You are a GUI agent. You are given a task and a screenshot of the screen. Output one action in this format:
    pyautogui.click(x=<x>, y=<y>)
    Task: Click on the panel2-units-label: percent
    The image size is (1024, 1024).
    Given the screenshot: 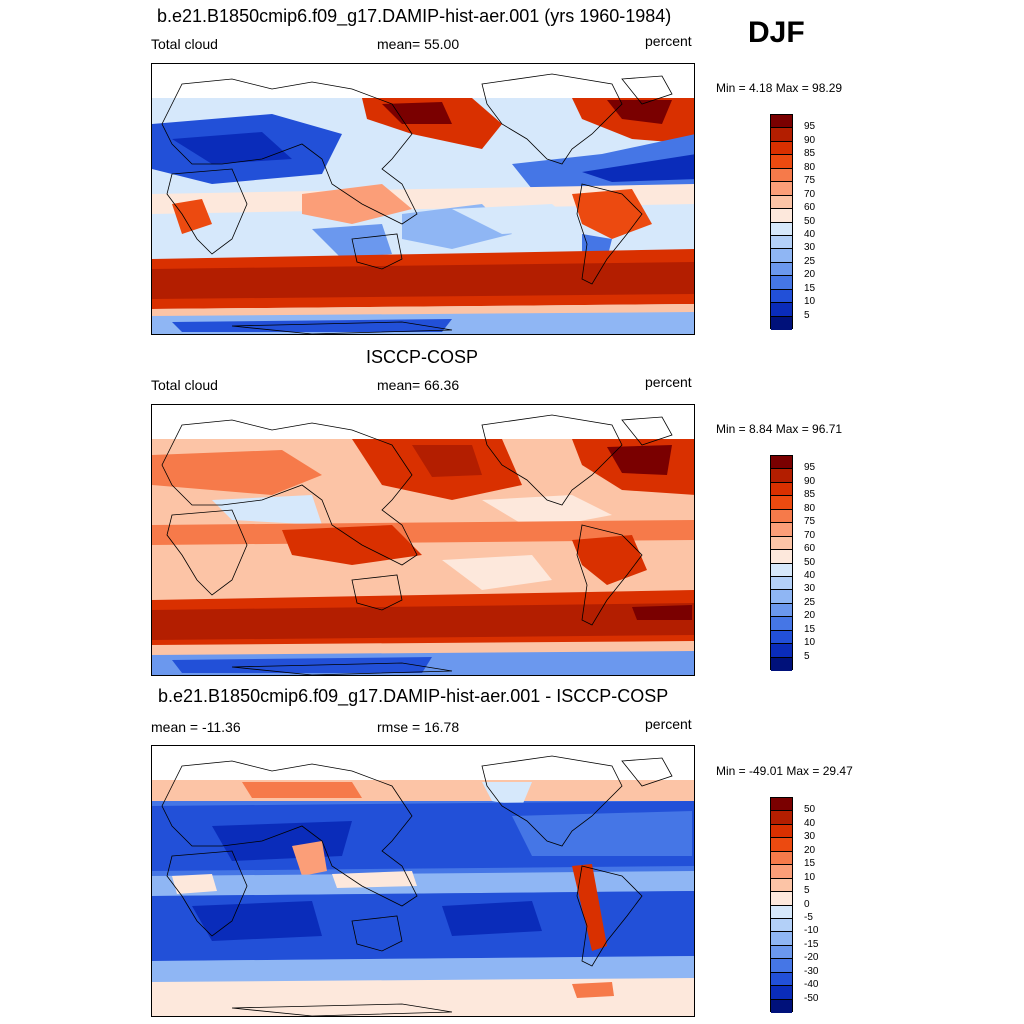 What is the action you would take?
    pyautogui.click(x=668, y=382)
    